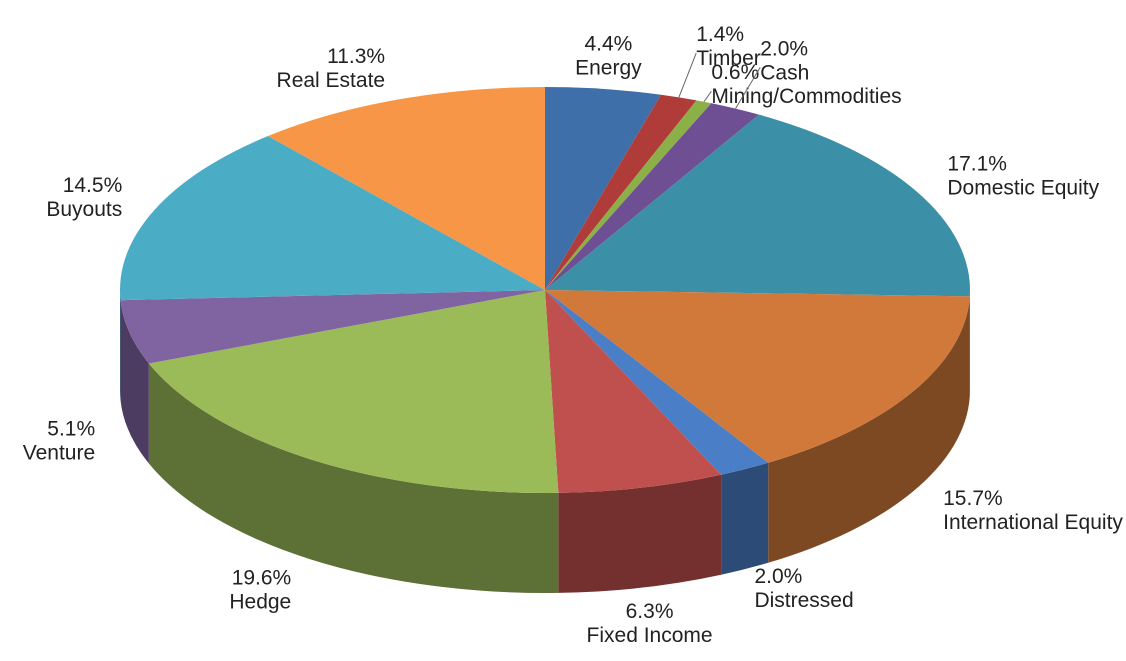 This screenshot has height=661, width=1126. I want to click on slice-label: 1.4%Timber, so click(728, 46).